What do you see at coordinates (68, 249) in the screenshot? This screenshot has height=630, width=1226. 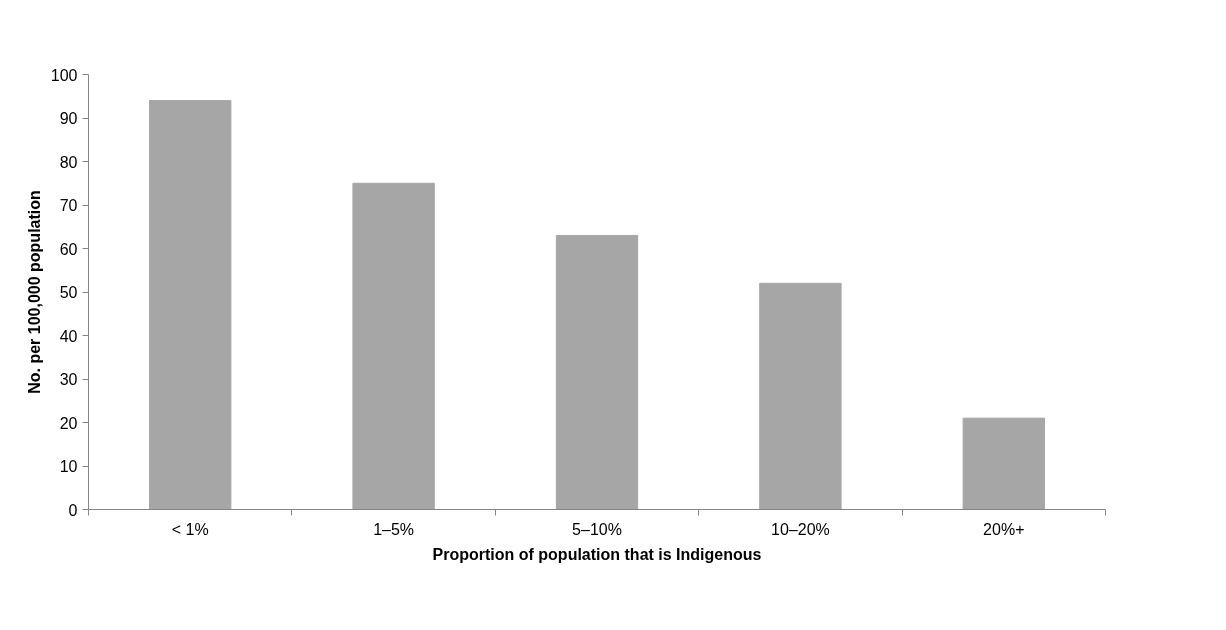 I see `y-tick-label: 60` at bounding box center [68, 249].